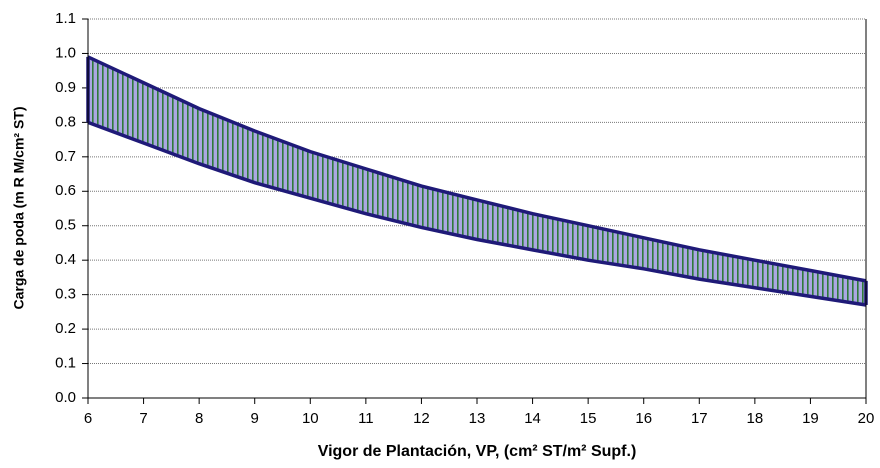 This screenshot has height=468, width=880. I want to click on x-tick-label: 7, so click(143, 418).